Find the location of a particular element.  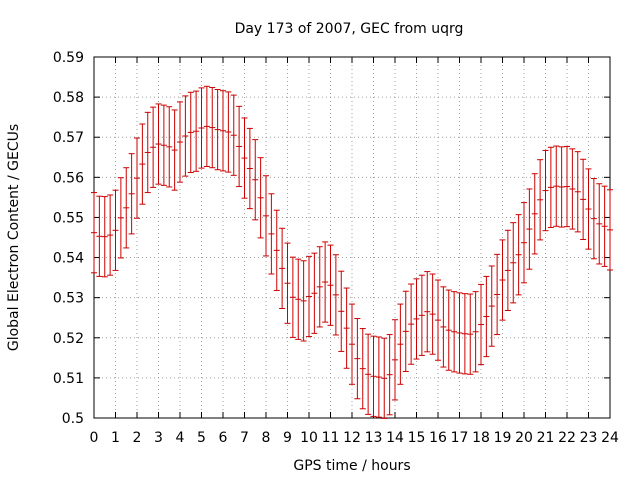

x-tick-label: 5 is located at coordinates (201, 438).